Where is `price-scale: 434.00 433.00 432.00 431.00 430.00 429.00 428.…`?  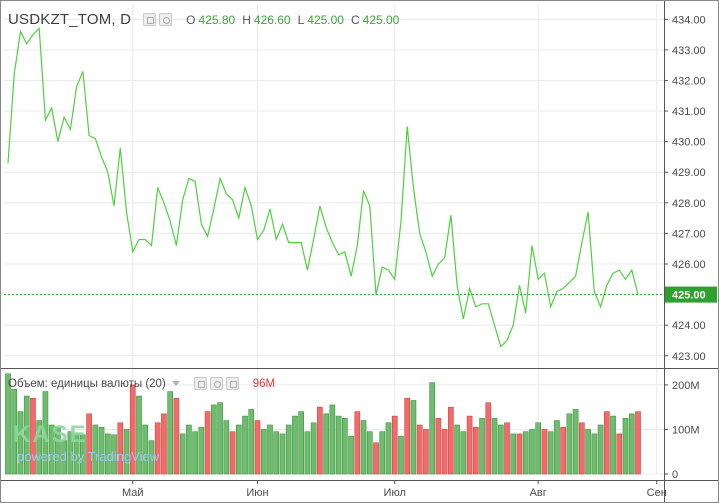 price-scale: 434.00 433.00 432.00 431.00 430.00 429.00 428.… is located at coordinates (685, 188).